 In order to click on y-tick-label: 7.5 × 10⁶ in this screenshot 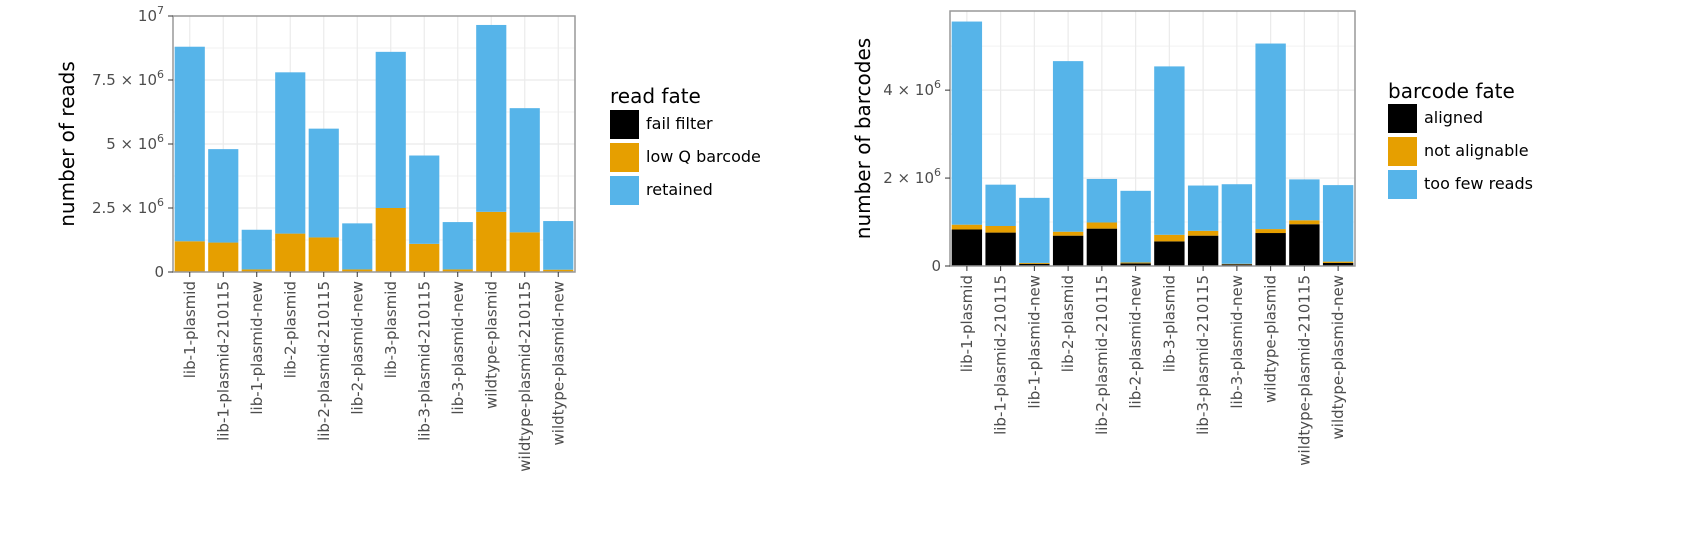, I will do `click(128, 78)`.